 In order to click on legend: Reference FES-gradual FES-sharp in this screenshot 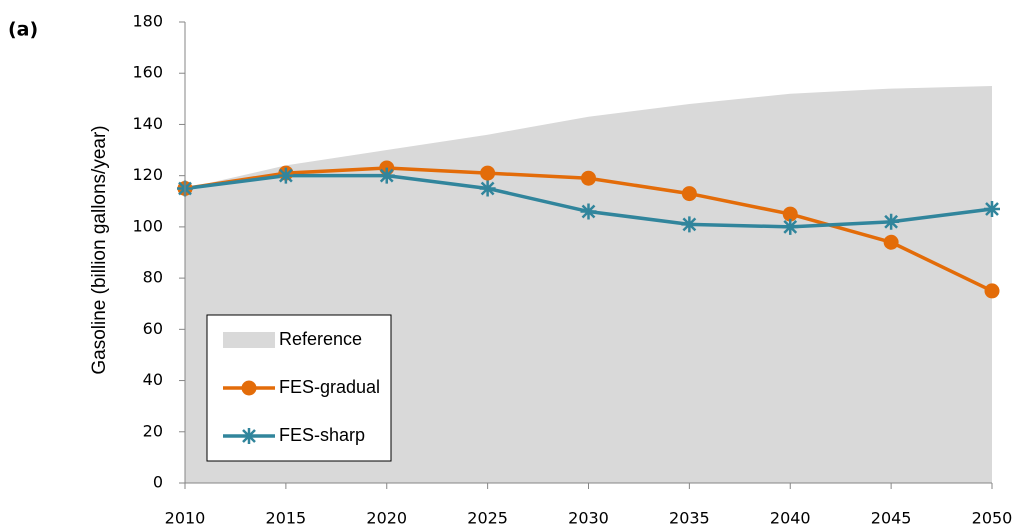, I will do `click(299, 388)`.